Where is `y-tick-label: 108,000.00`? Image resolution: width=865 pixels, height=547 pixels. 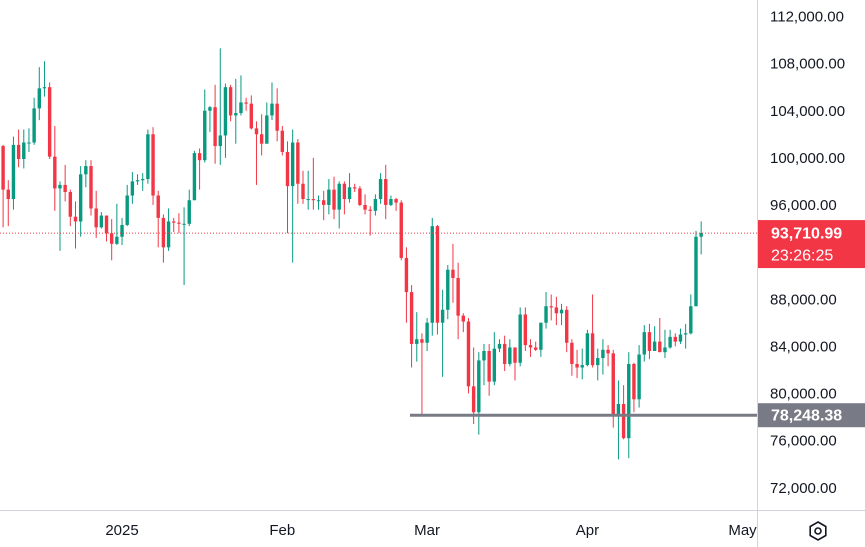 y-tick-label: 108,000.00 is located at coordinates (807, 64).